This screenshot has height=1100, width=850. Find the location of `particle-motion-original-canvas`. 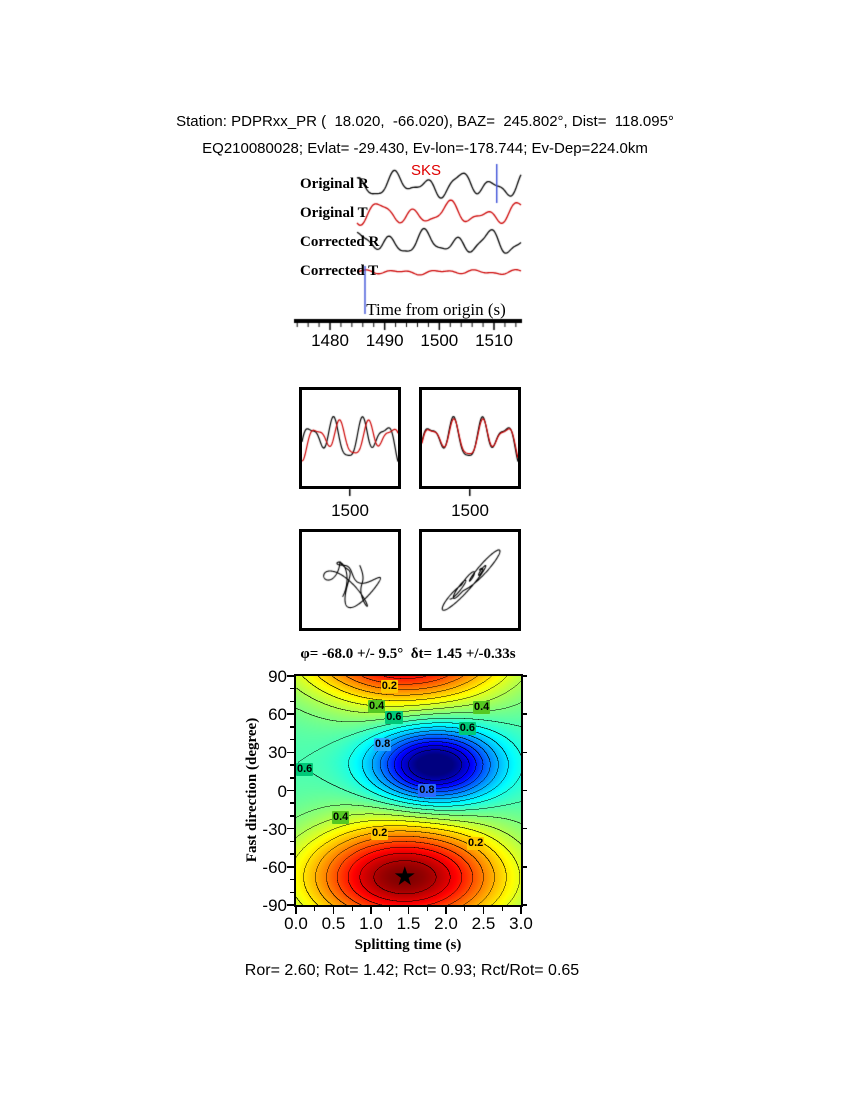

particle-motion-original-canvas is located at coordinates (350, 580).